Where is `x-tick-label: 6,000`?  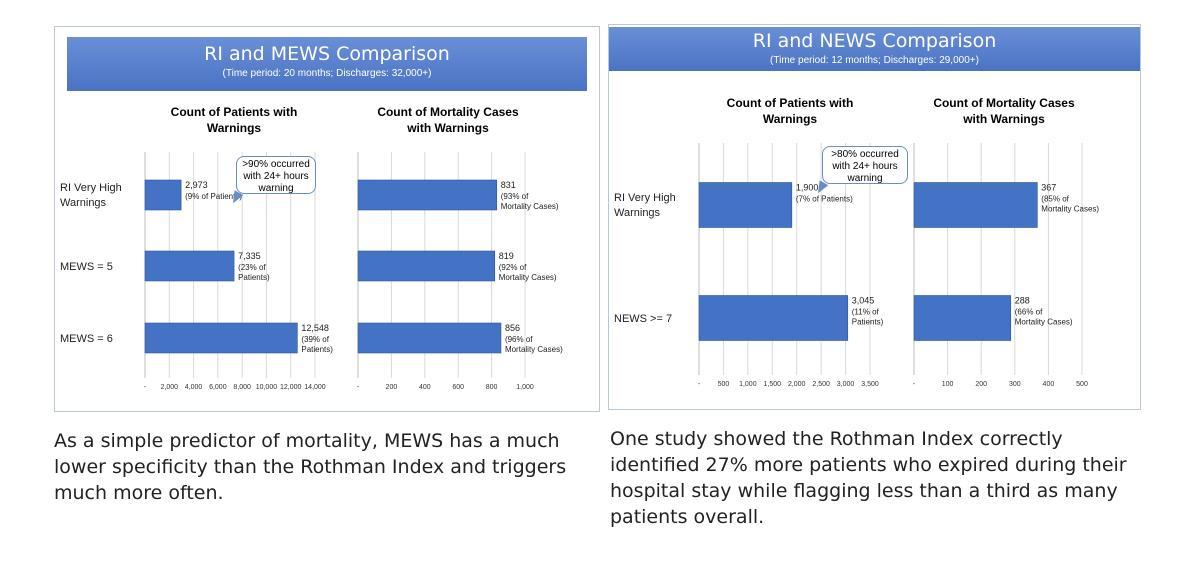
x-tick-label: 6,000 is located at coordinates (218, 387).